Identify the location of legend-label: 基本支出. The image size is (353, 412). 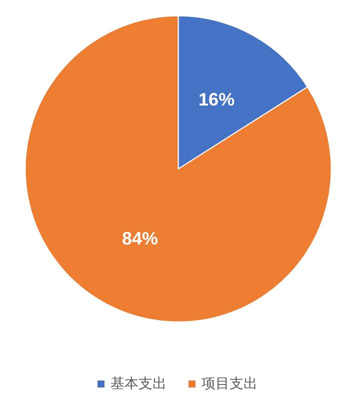
(138, 384).